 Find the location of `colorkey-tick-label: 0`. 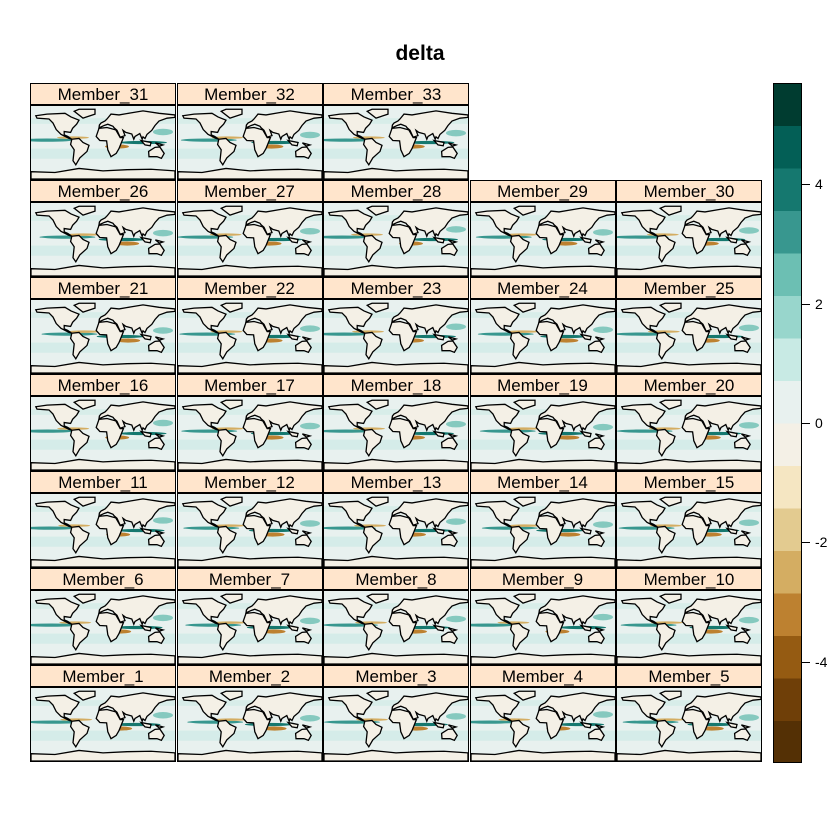

colorkey-tick-label: 0 is located at coordinates (819, 423).